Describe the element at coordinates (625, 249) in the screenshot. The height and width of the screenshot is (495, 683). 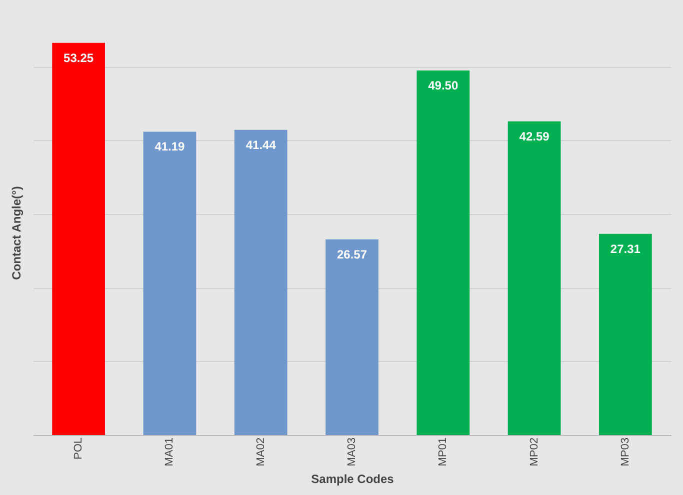
I see `data-label: 27.31` at that location.